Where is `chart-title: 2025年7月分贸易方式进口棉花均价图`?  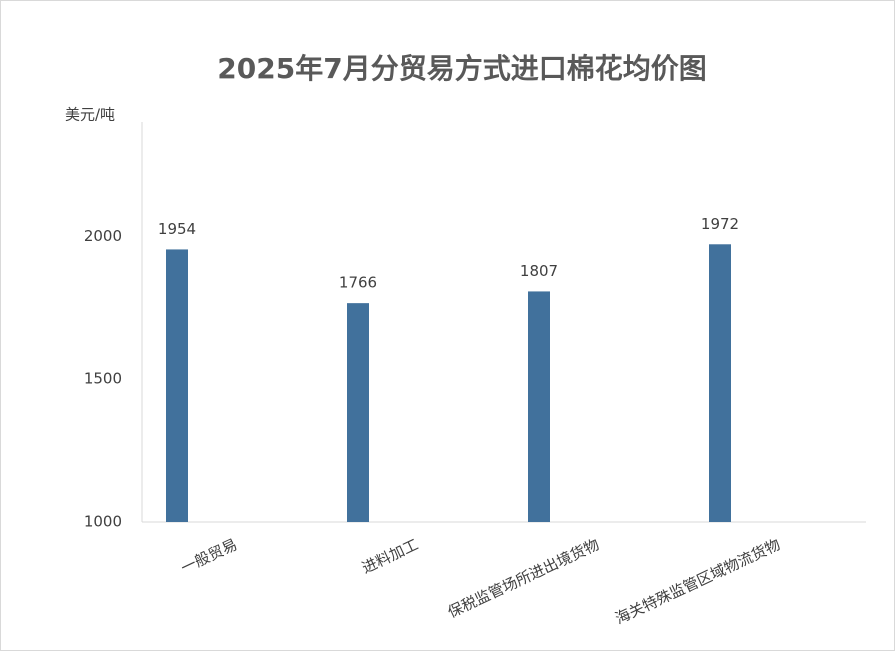
chart-title: 2025年7月分贸易方式进口棉花均价图 is located at coordinates (461, 68).